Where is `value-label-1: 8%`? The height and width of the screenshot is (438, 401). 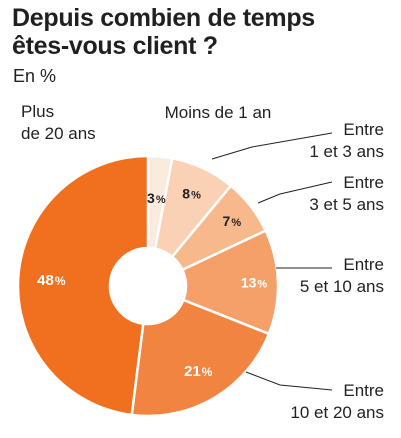 value-label-1: 8% is located at coordinates (191, 193).